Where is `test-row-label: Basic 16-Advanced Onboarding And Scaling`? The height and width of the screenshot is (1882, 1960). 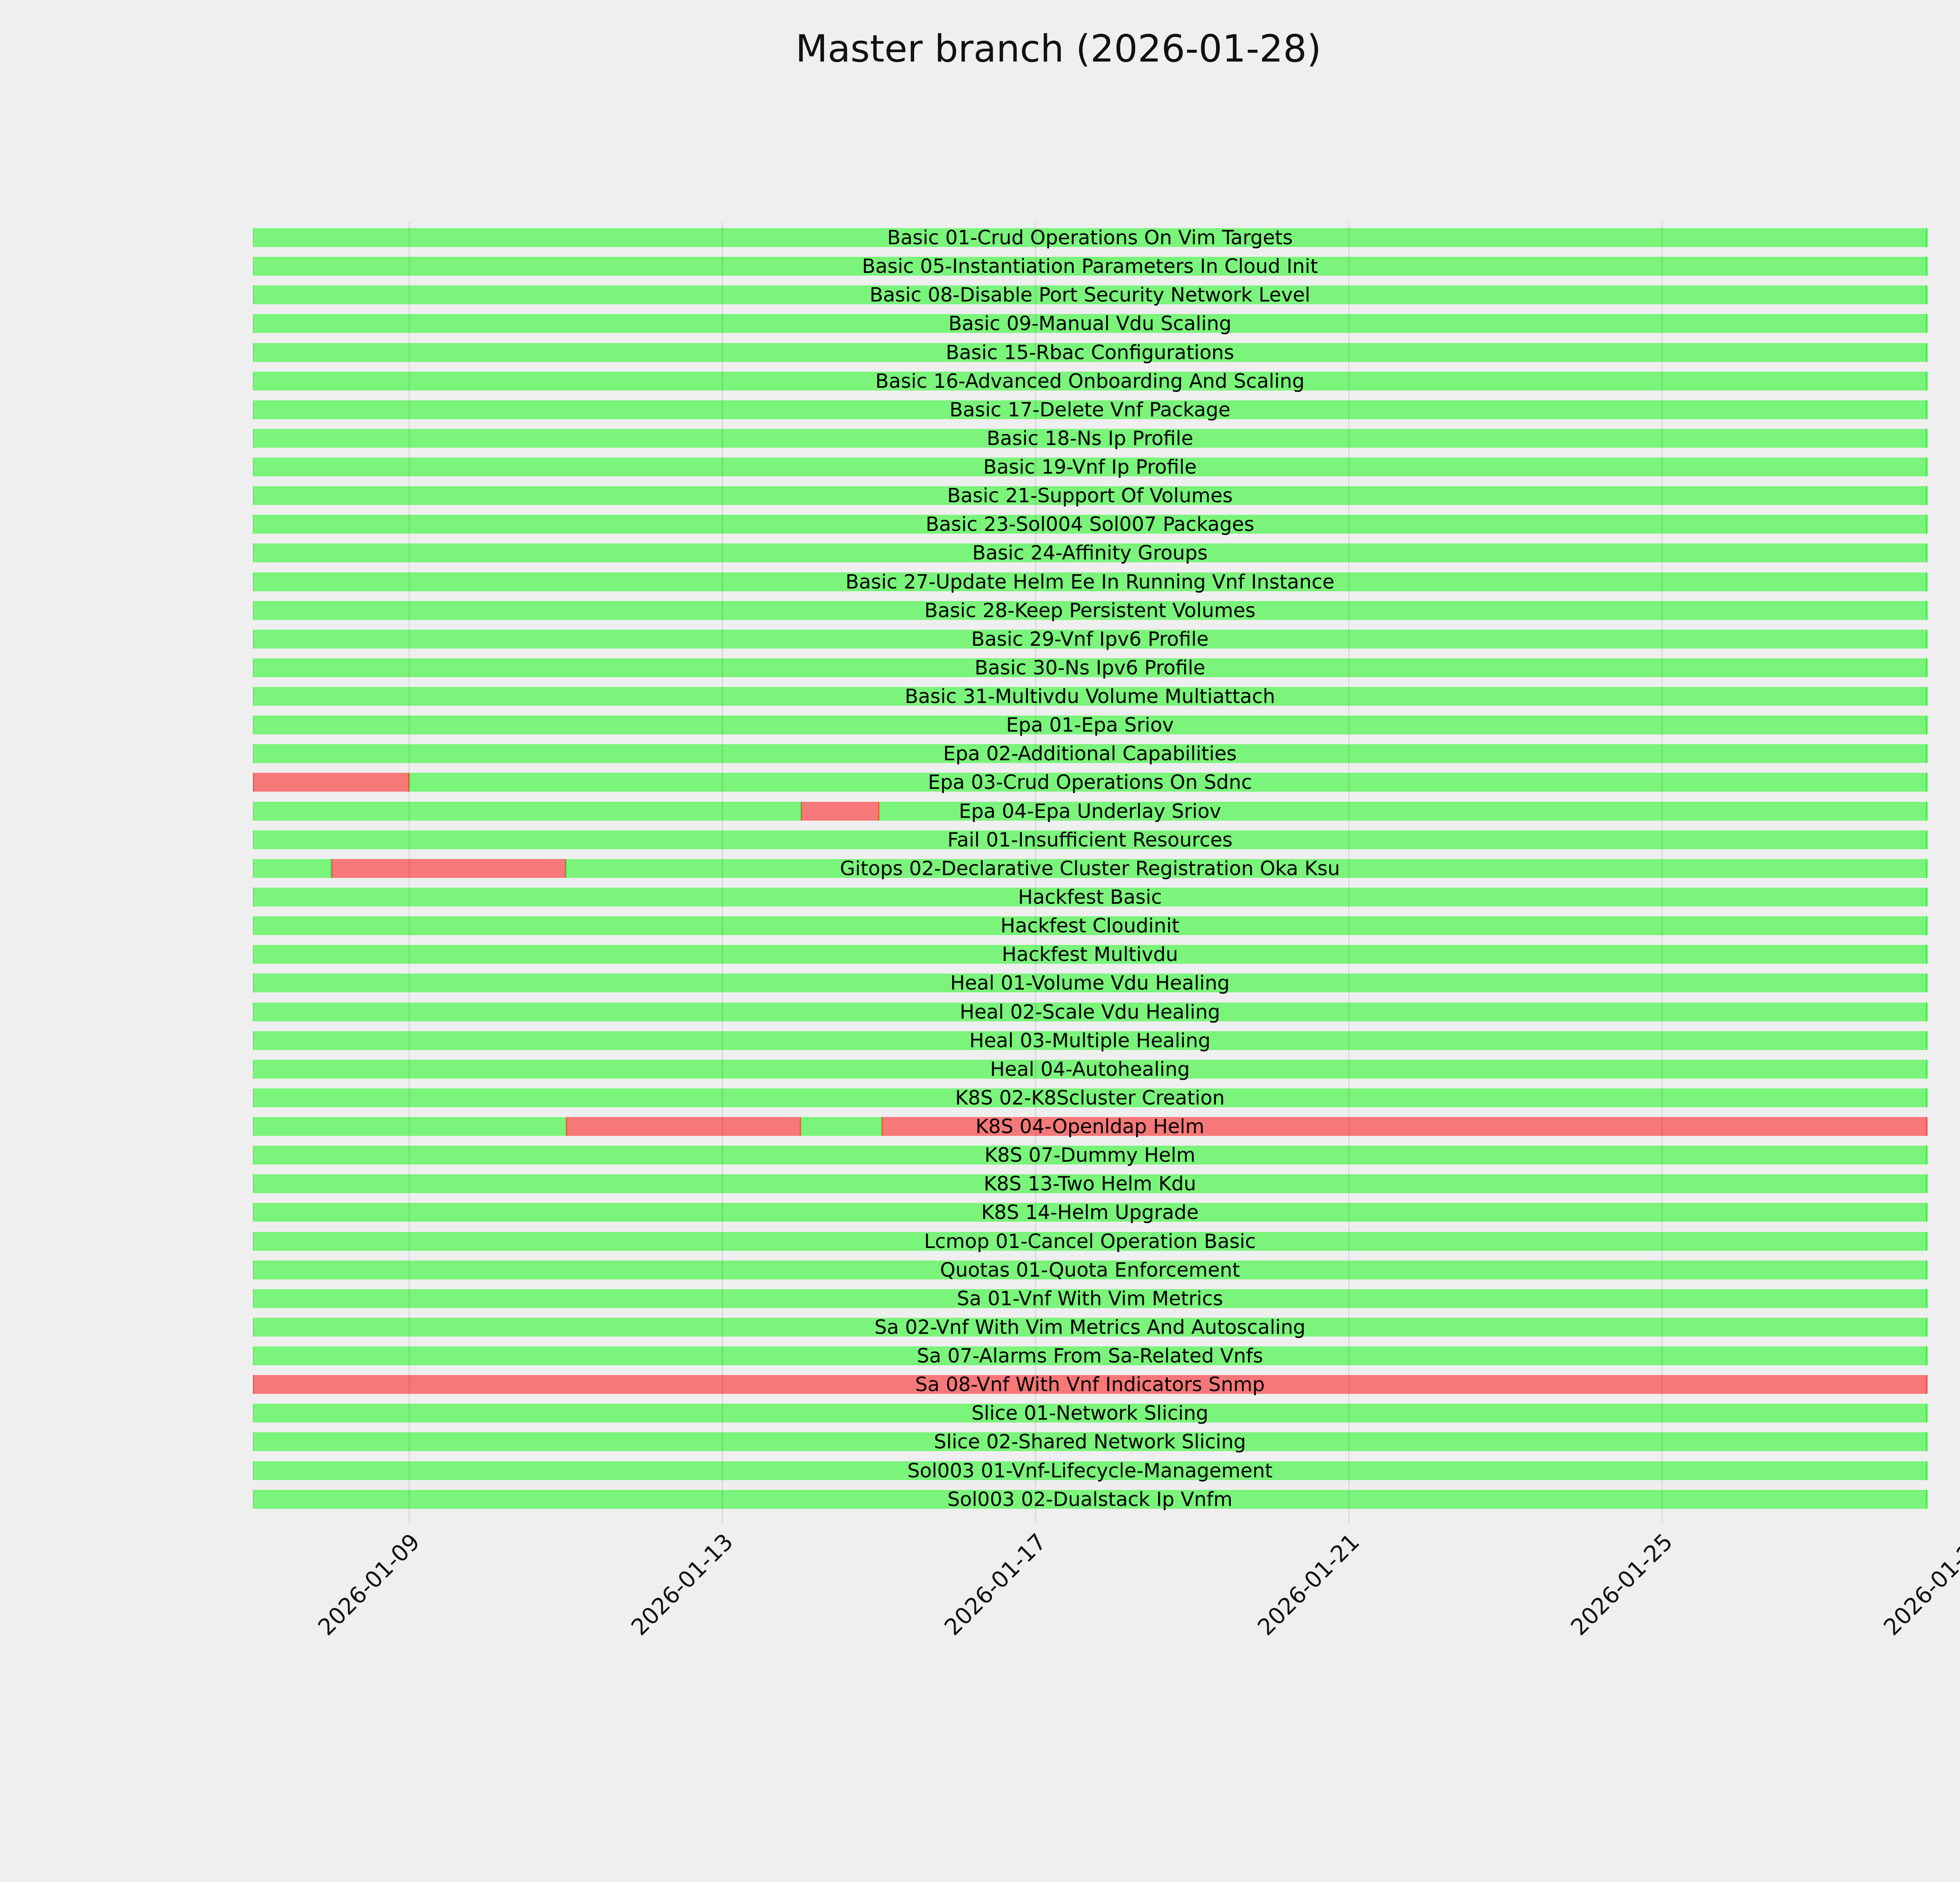
test-row-label: Basic 16-Advanced Onboarding And Scaling is located at coordinates (1090, 380).